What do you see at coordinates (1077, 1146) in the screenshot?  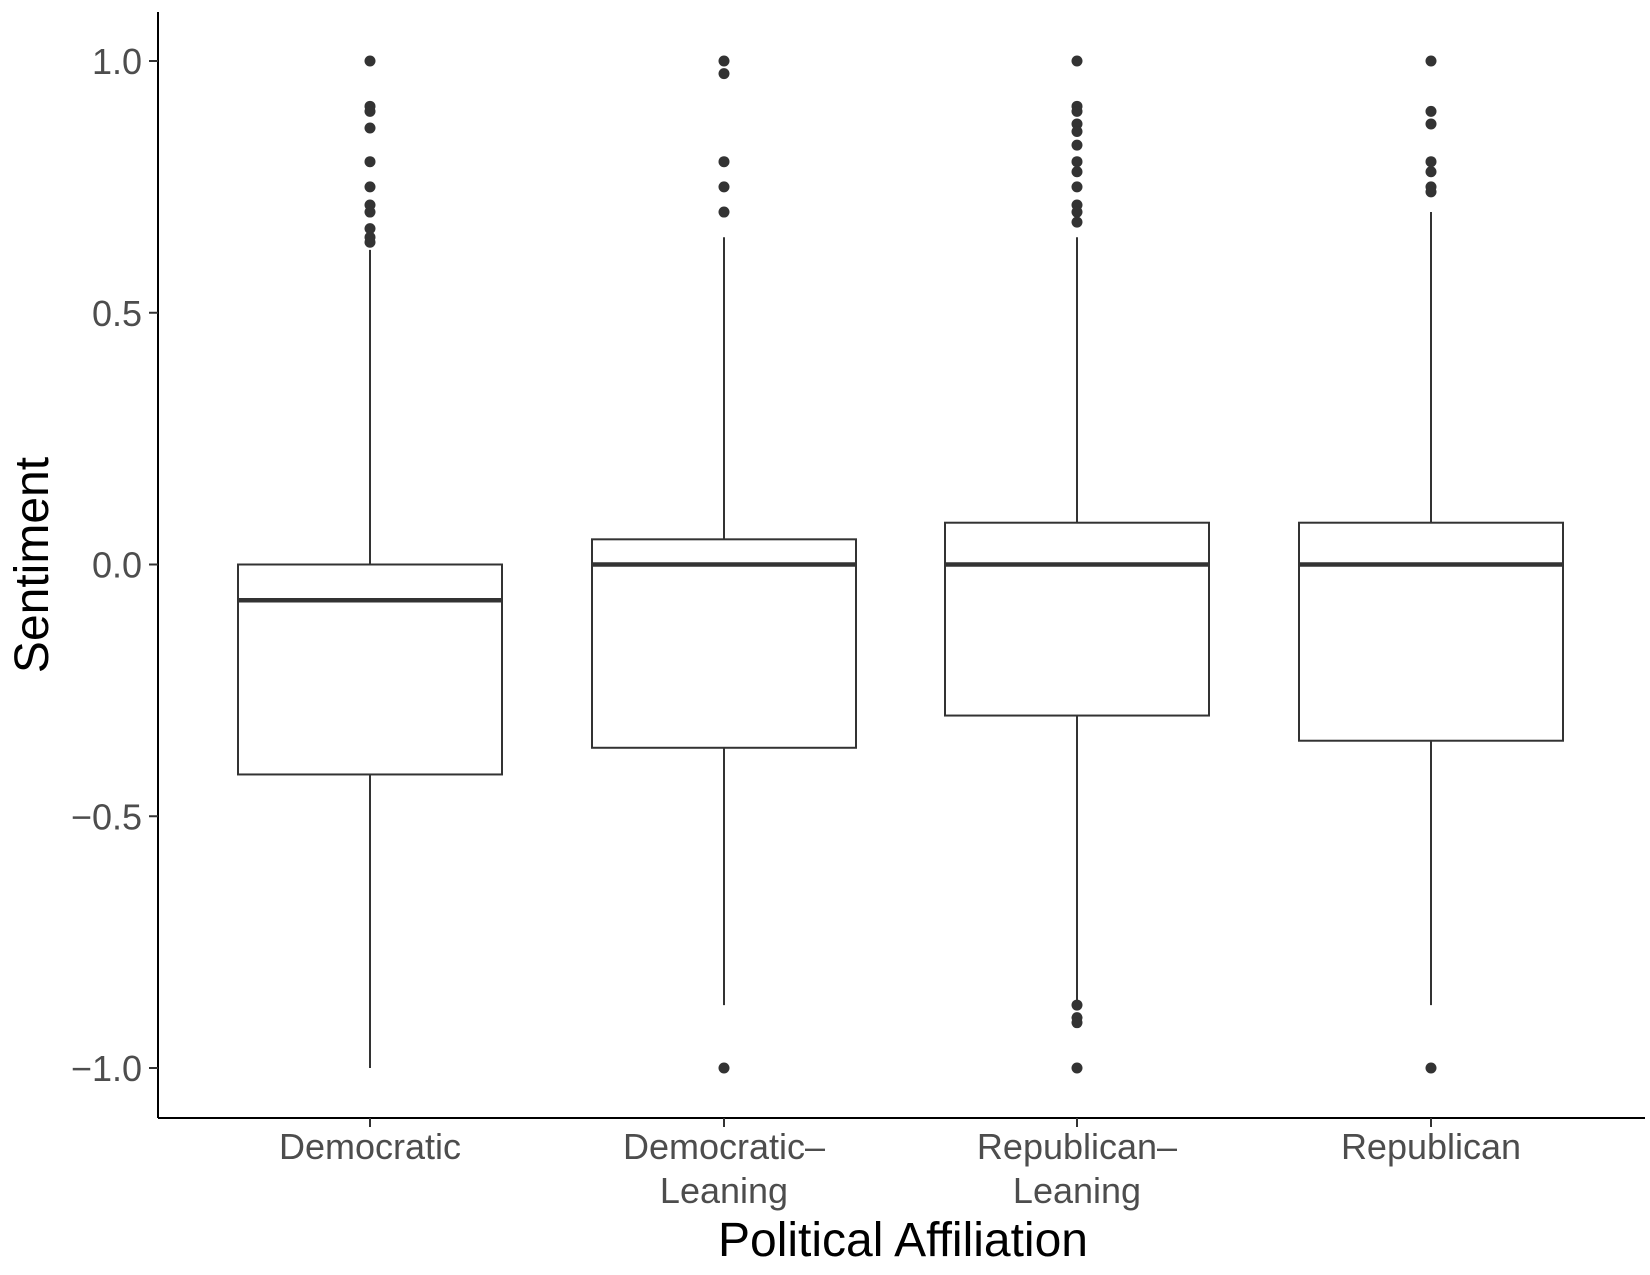 I see `x-tick-label-line: Republican–` at bounding box center [1077, 1146].